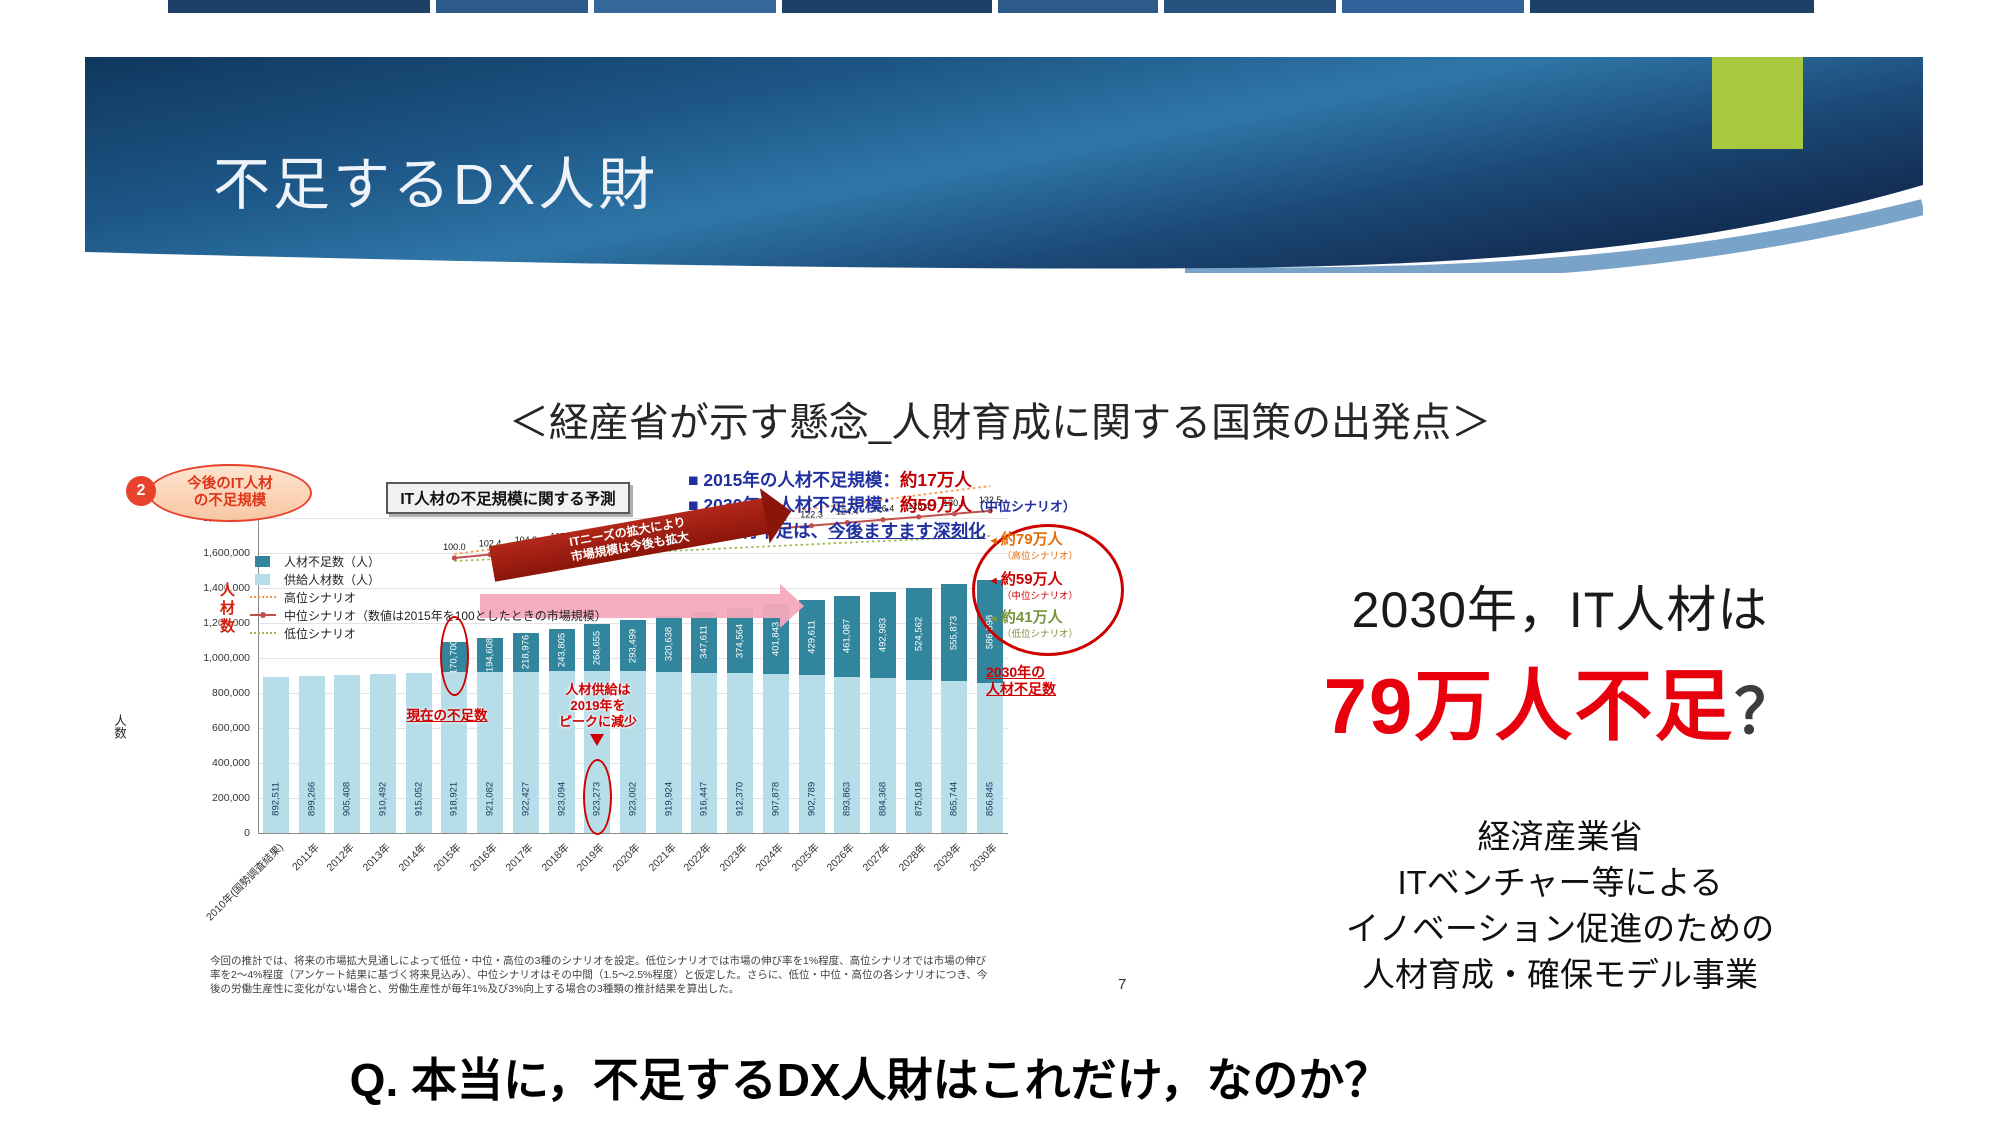  I want to click on x-tick-label: 2011年, so click(305, 857).